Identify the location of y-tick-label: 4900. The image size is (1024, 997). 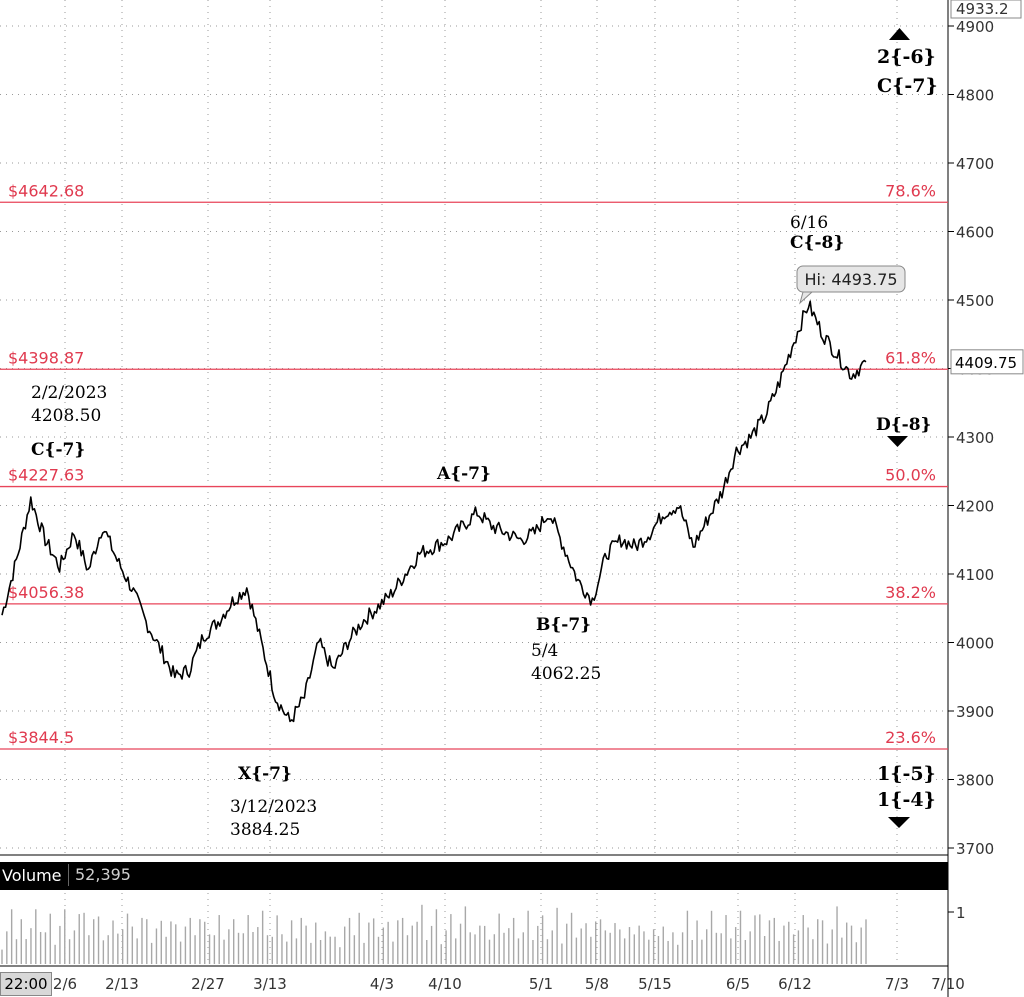
(975, 27).